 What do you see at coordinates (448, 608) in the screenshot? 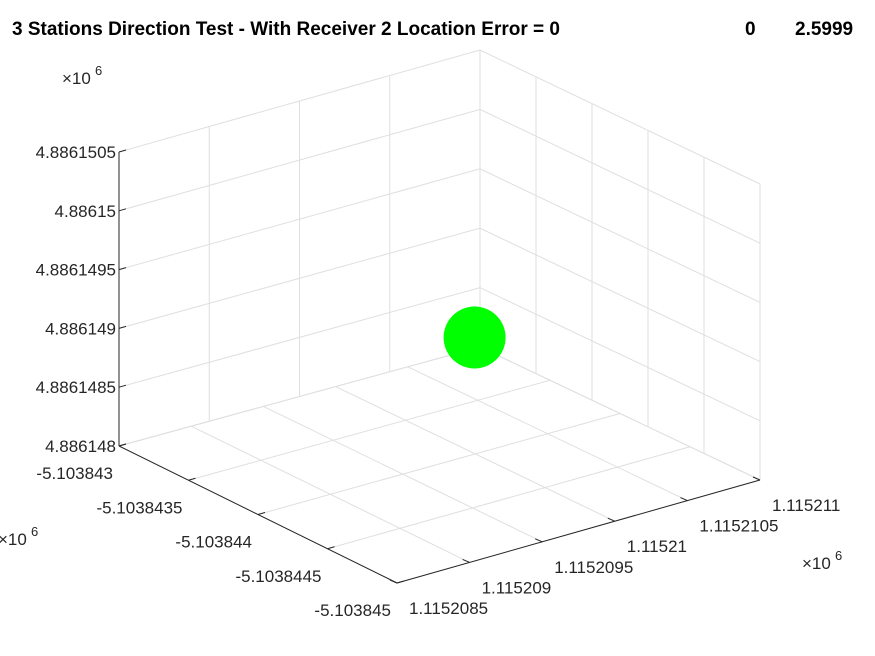
I see `x-tick-label: 1.1152085` at bounding box center [448, 608].